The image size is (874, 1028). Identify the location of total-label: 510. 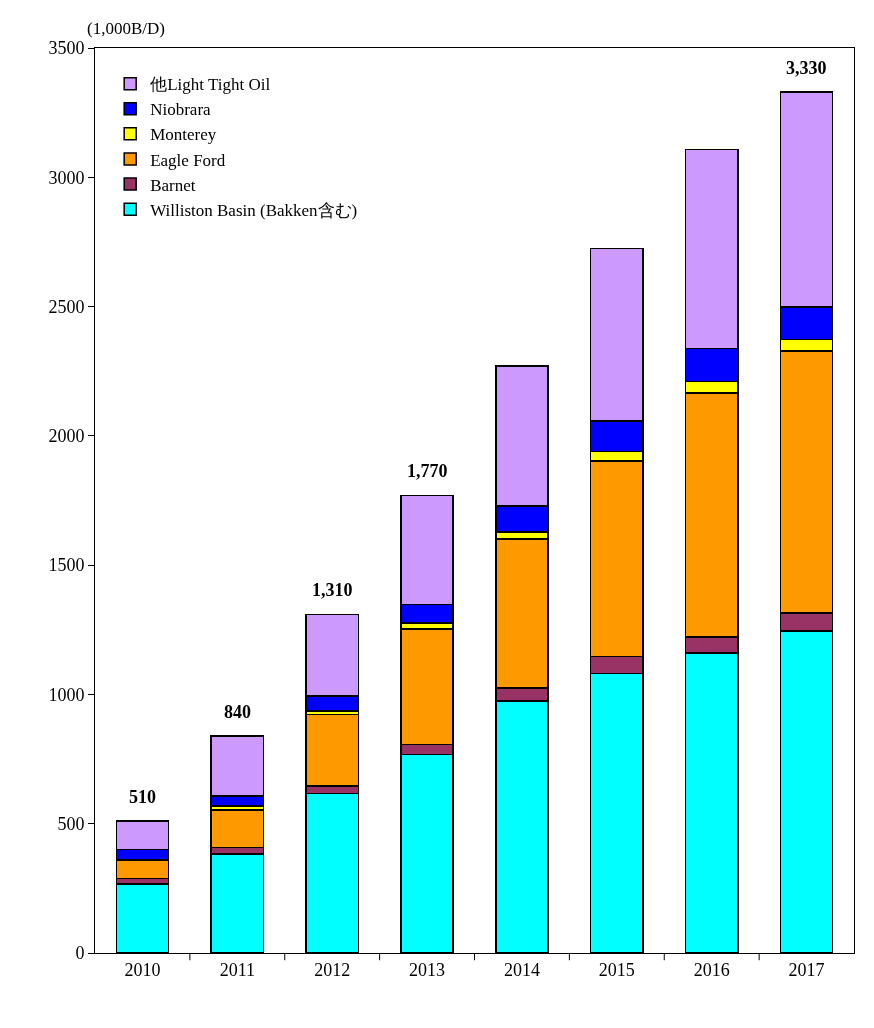
(142, 797).